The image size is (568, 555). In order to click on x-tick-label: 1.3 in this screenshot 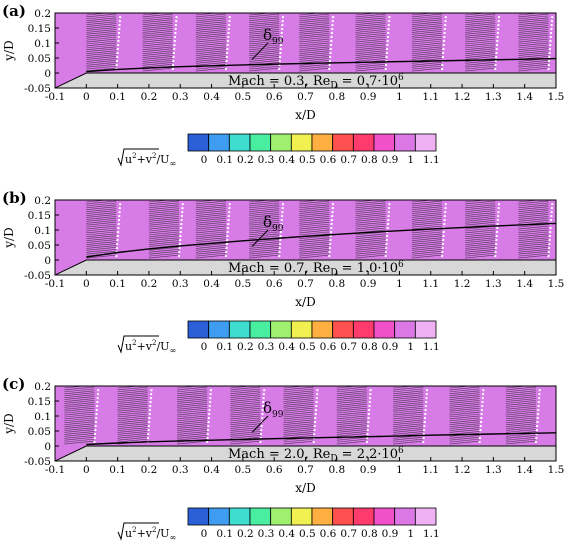, I will do `click(493, 470)`.